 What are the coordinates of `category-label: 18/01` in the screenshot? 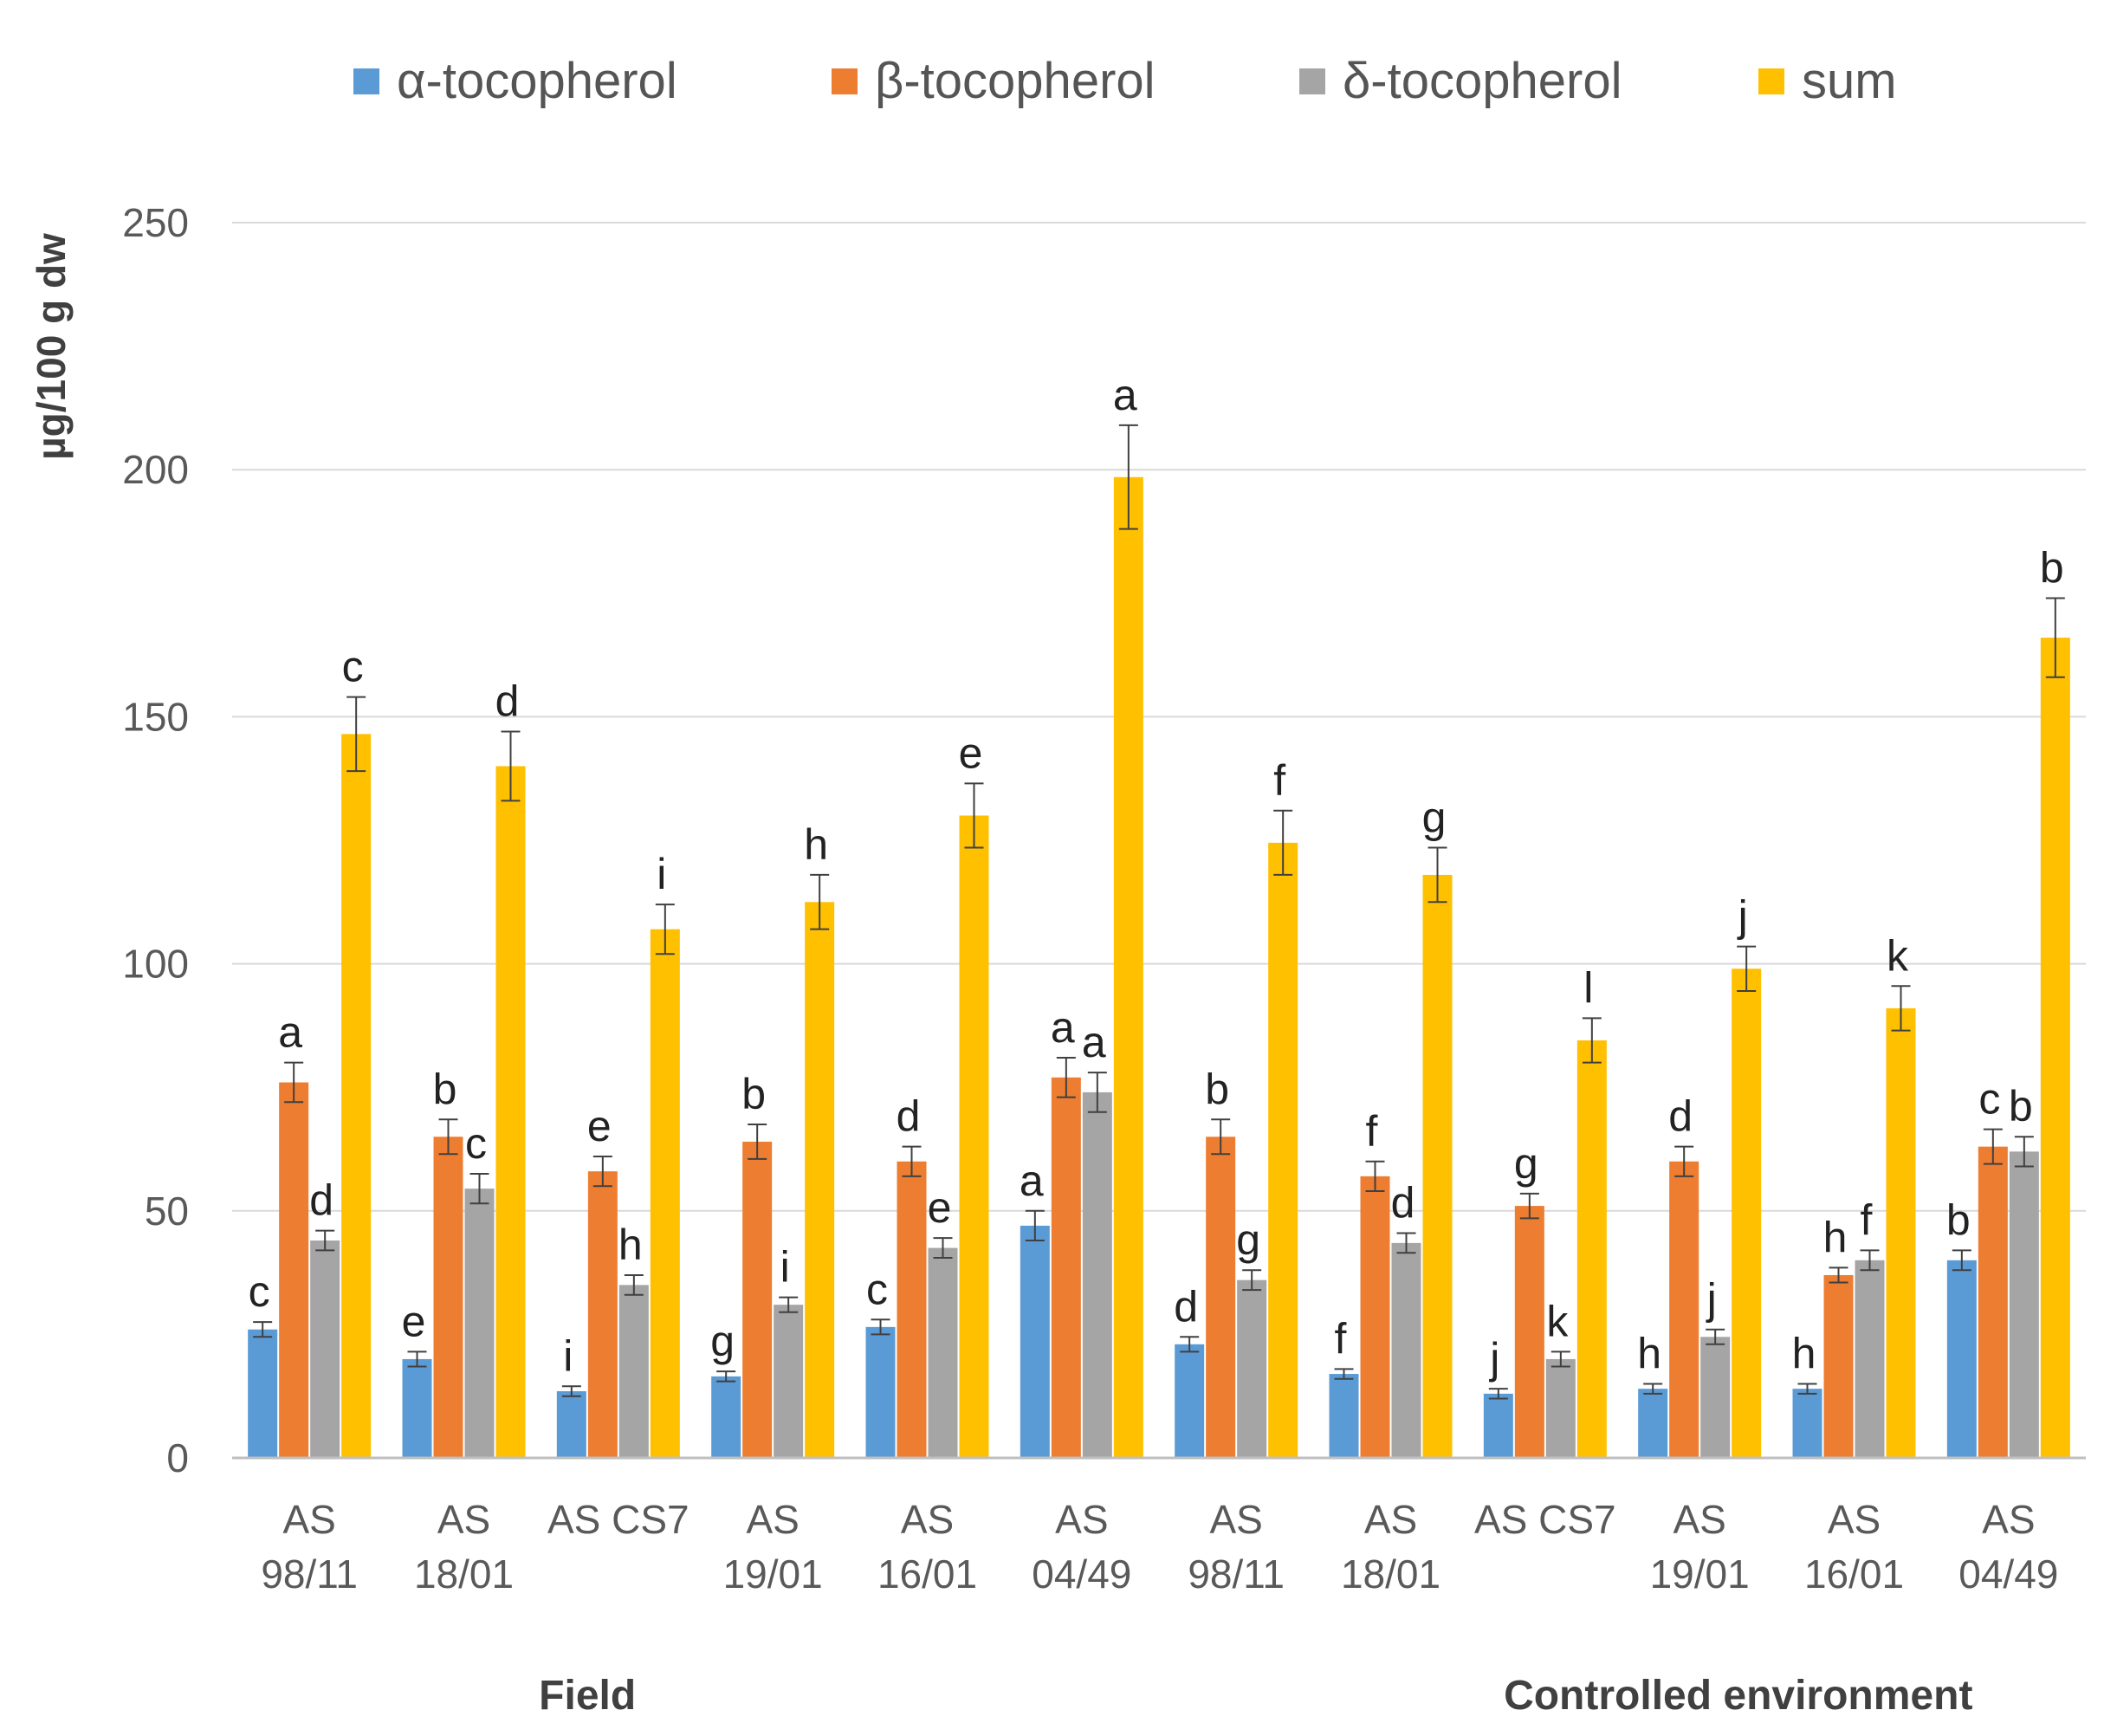 It's located at (464, 1574).